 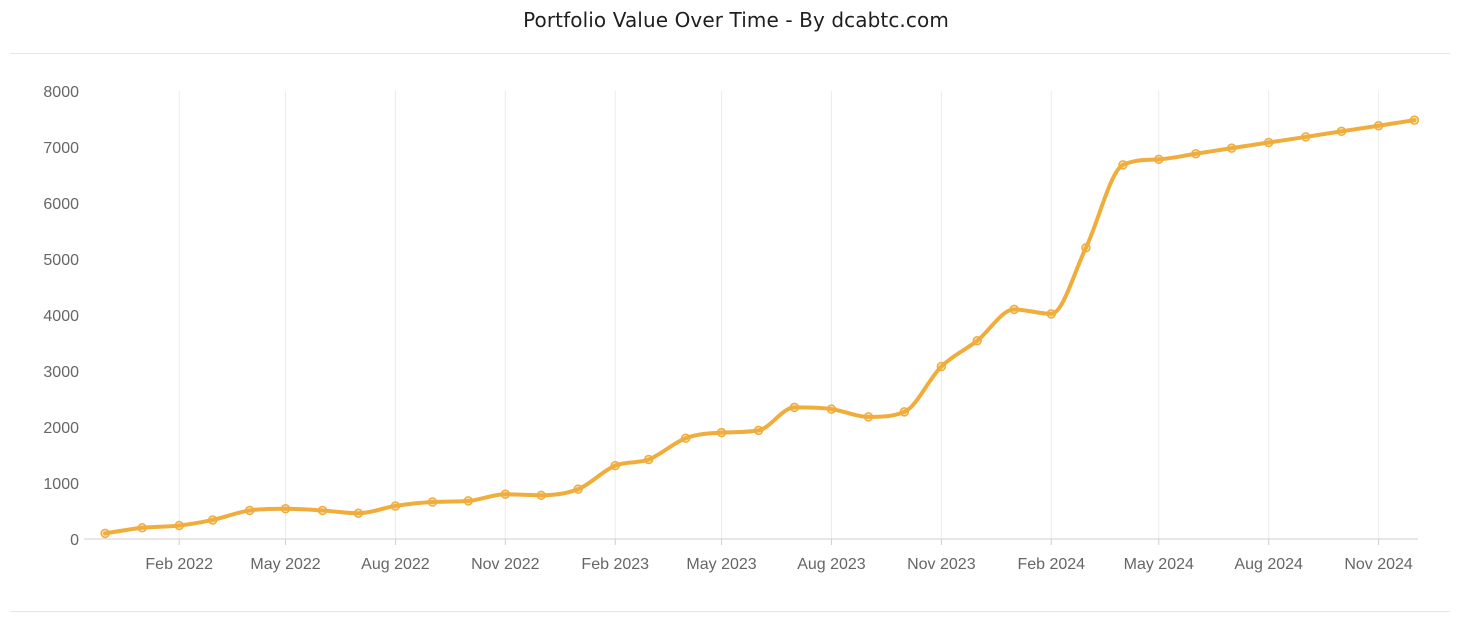 I want to click on x-tick-label: Aug 2023, so click(x=831, y=564).